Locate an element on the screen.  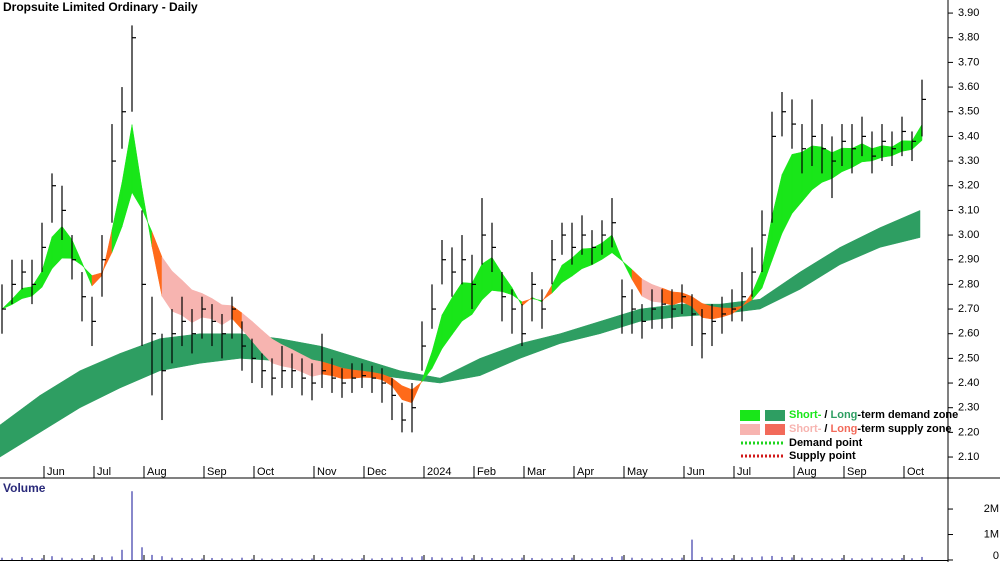
y-tick-label: 3.50 is located at coordinates (968, 112).